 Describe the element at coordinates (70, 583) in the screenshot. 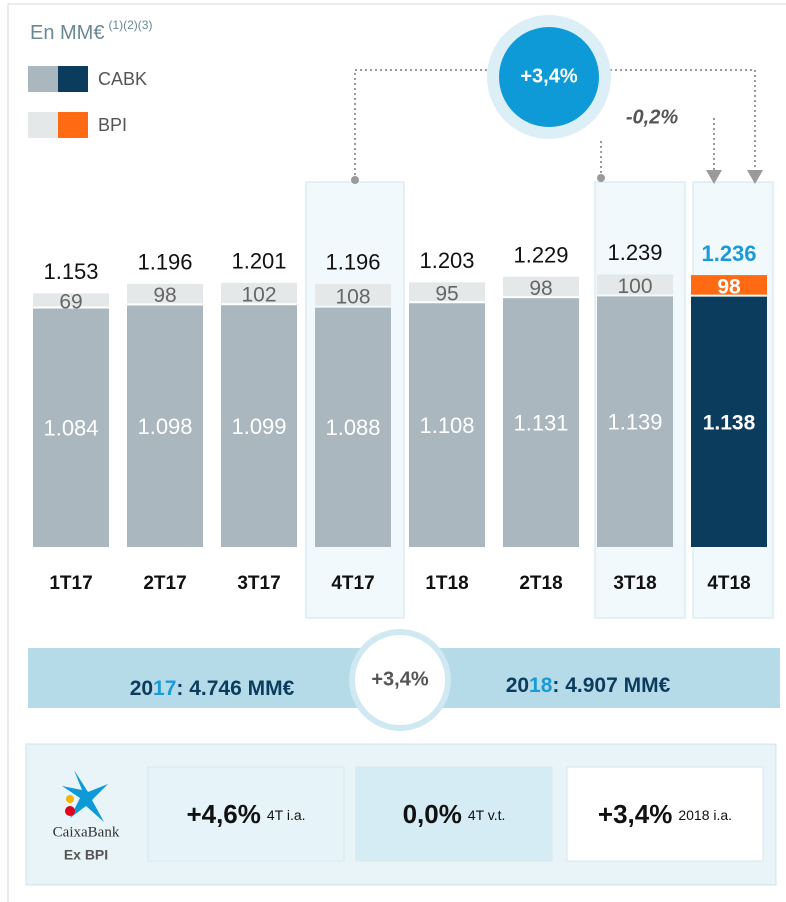

I see `x-tick-label: 1T17` at that location.